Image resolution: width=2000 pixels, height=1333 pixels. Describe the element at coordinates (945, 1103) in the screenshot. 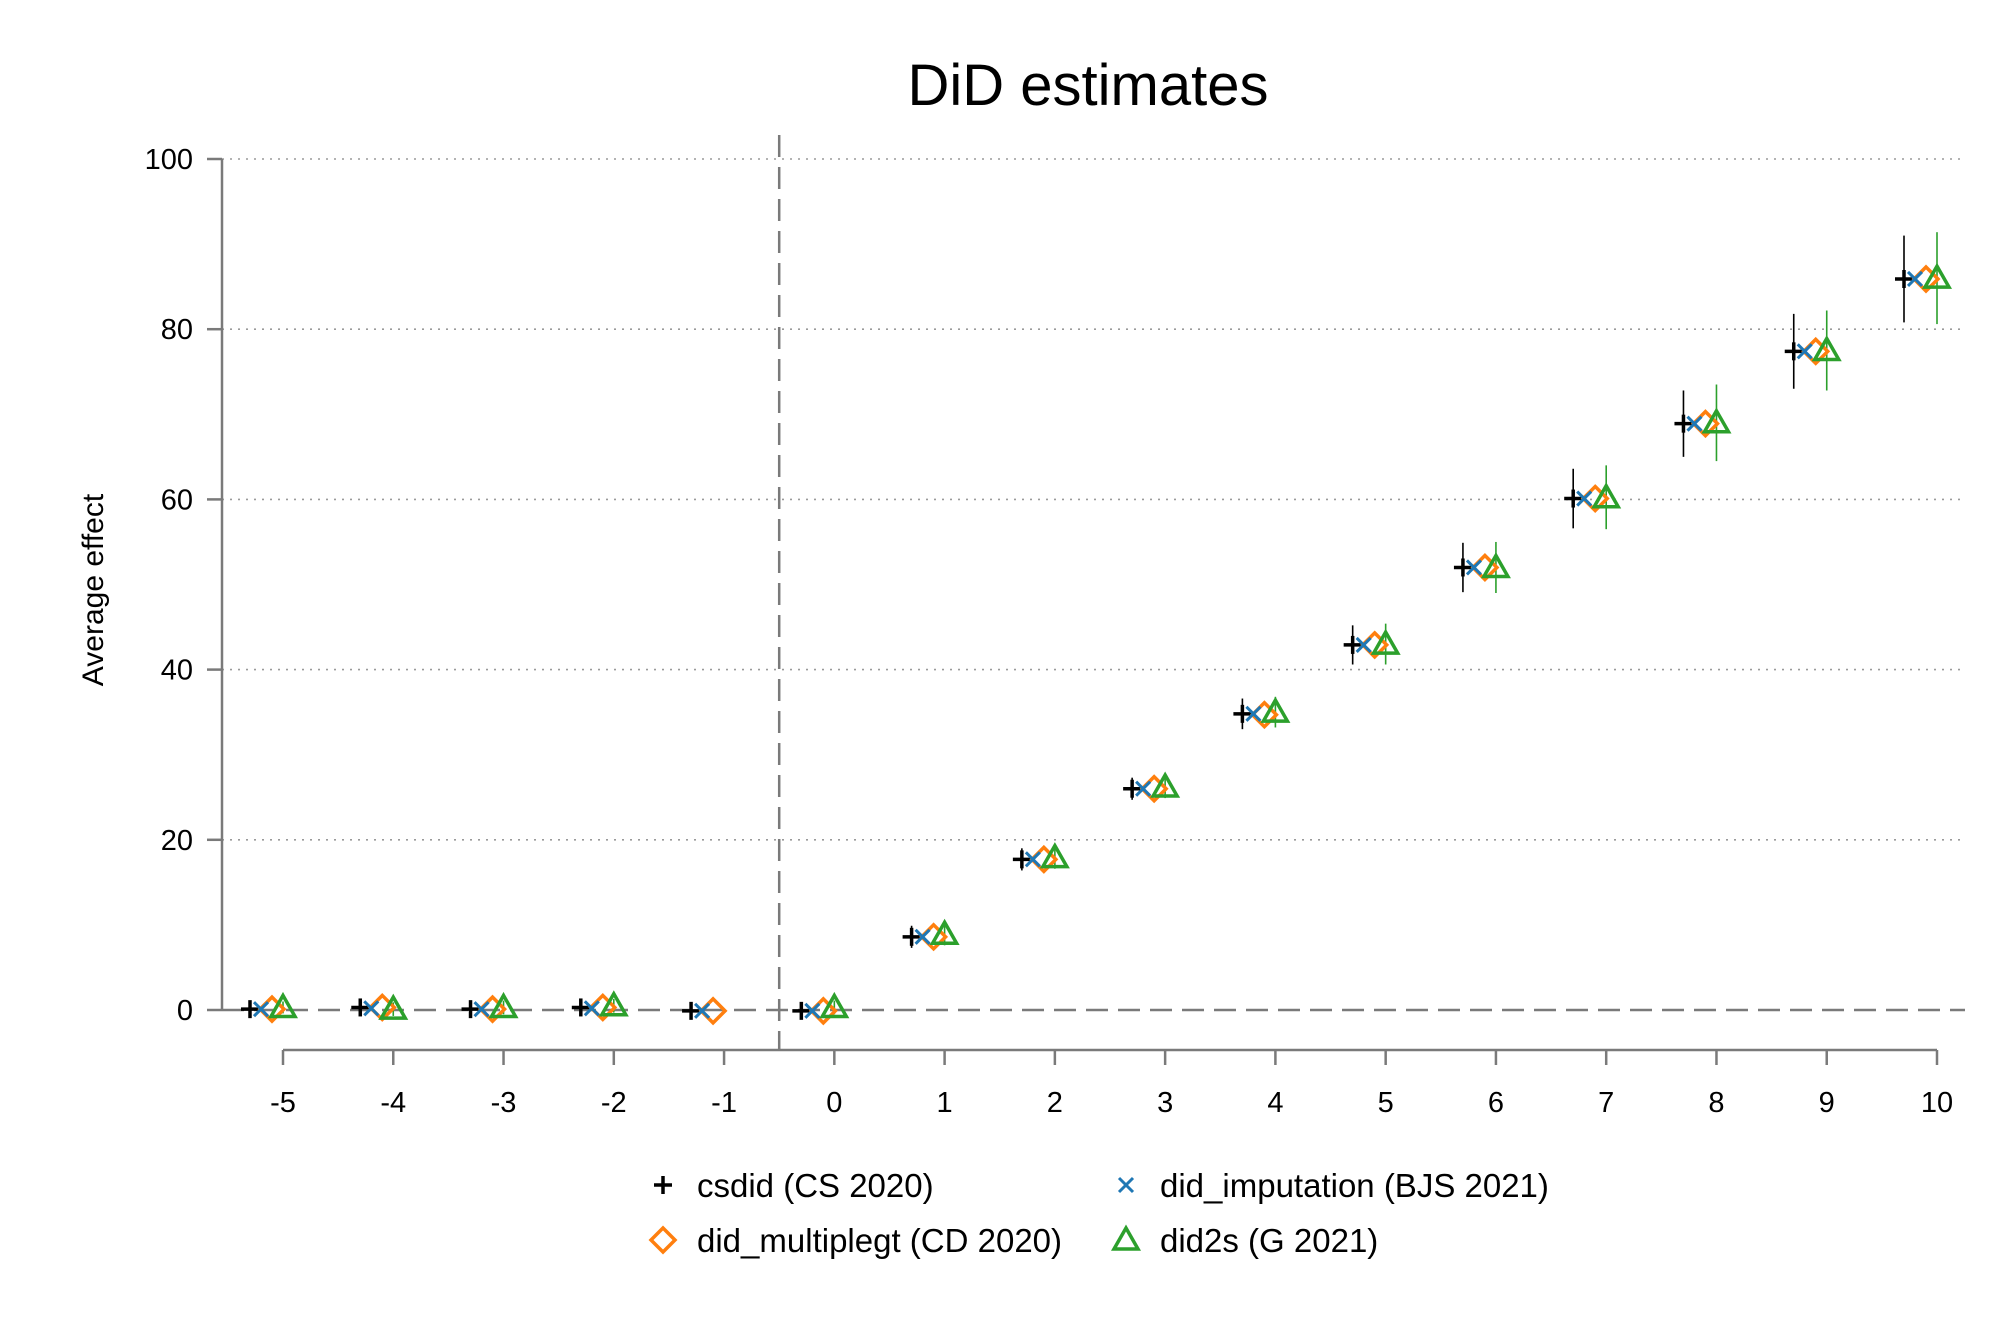

I see `x-tick-label: 1` at that location.